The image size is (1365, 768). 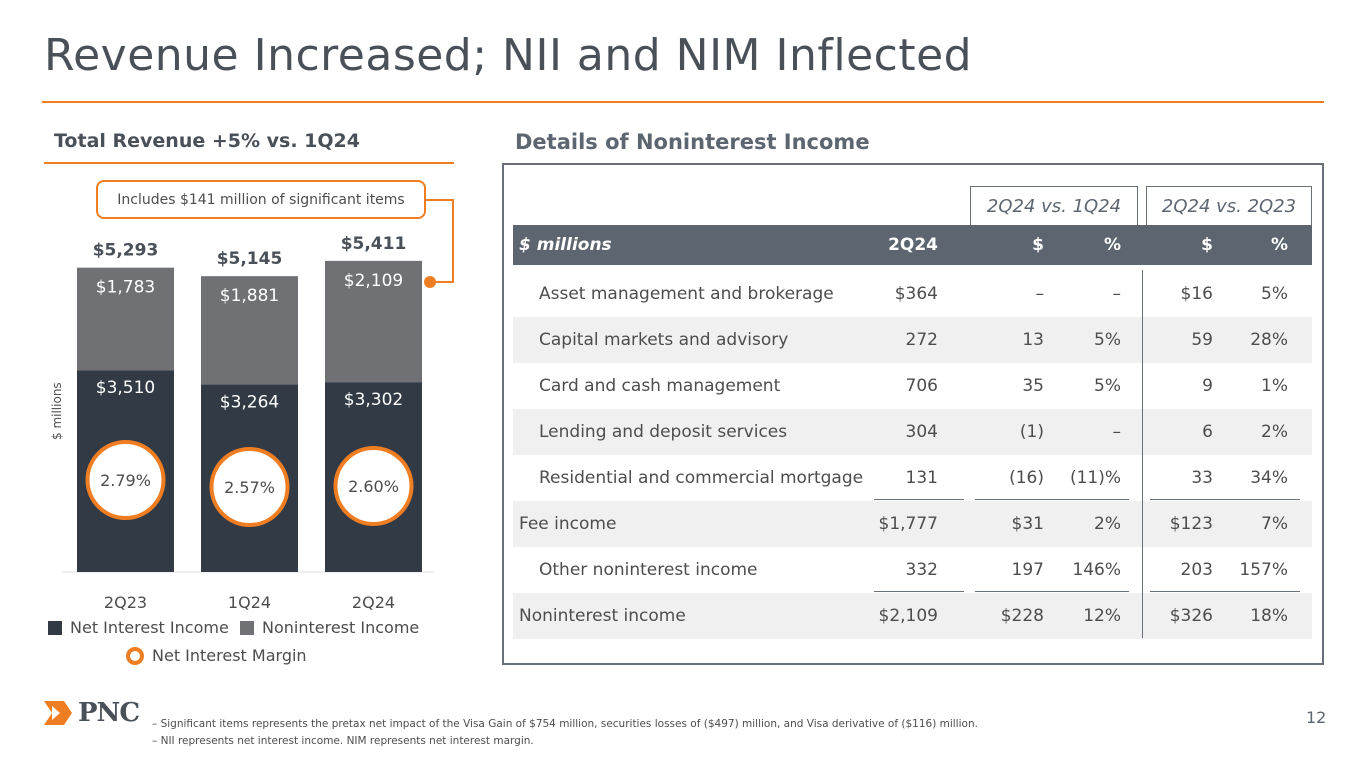 What do you see at coordinates (1191, 616) in the screenshot?
I see `cell-dollar-2q: $326` at bounding box center [1191, 616].